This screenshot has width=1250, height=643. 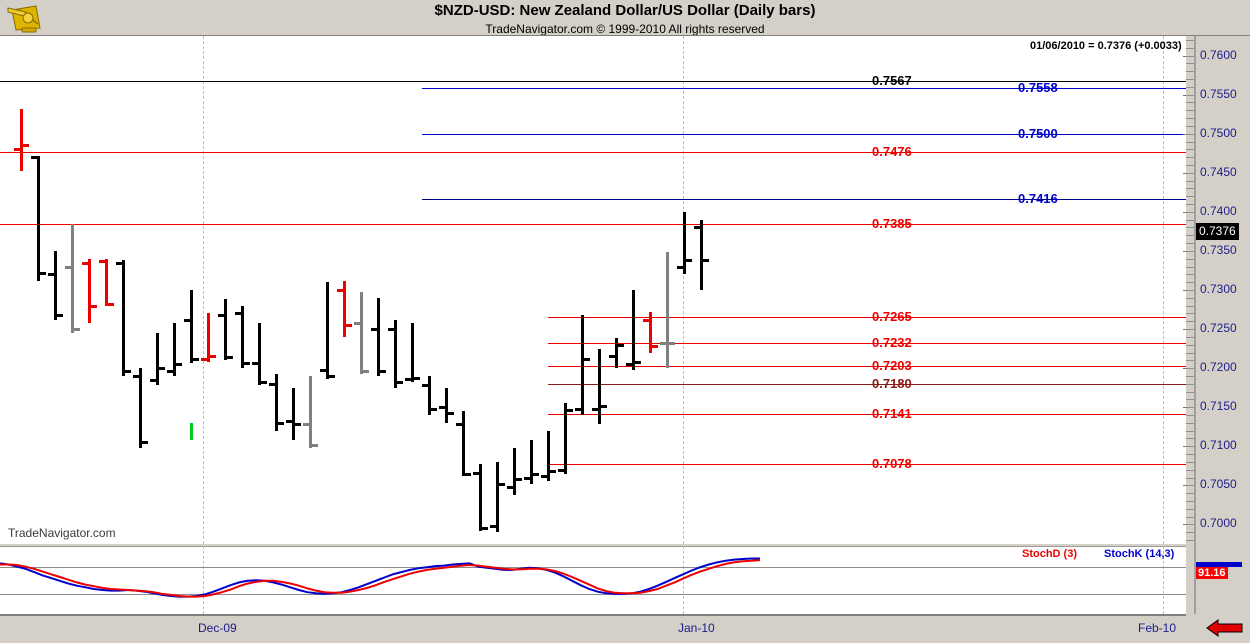 I want to click on stochastic-pane, so click(x=593, y=580).